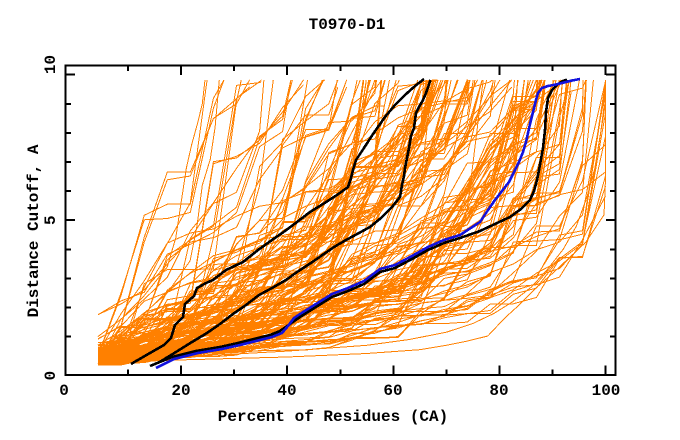 The width and height of the screenshot is (680, 440). Describe the element at coordinates (606, 391) in the screenshot. I see `svg-text: 100` at that location.